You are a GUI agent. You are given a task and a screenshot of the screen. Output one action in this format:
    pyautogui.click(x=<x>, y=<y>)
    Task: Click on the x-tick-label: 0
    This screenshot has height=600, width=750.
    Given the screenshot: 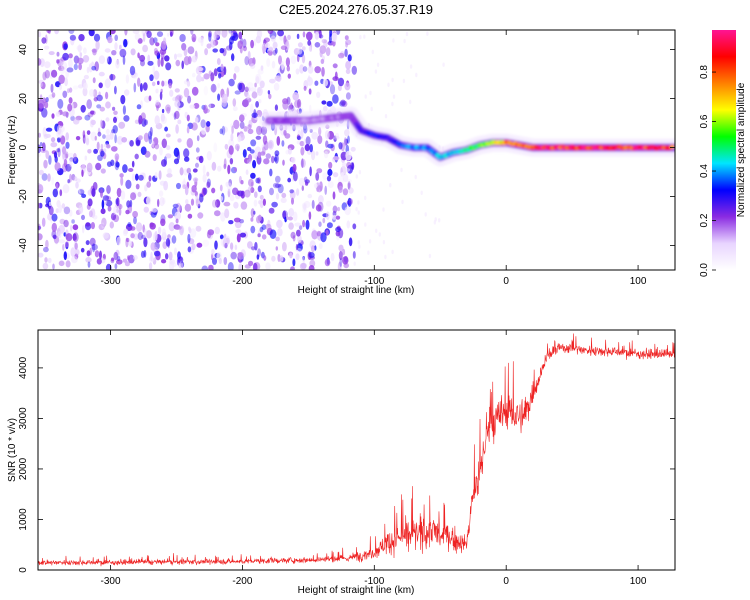 What is the action you would take?
    pyautogui.click(x=506, y=581)
    